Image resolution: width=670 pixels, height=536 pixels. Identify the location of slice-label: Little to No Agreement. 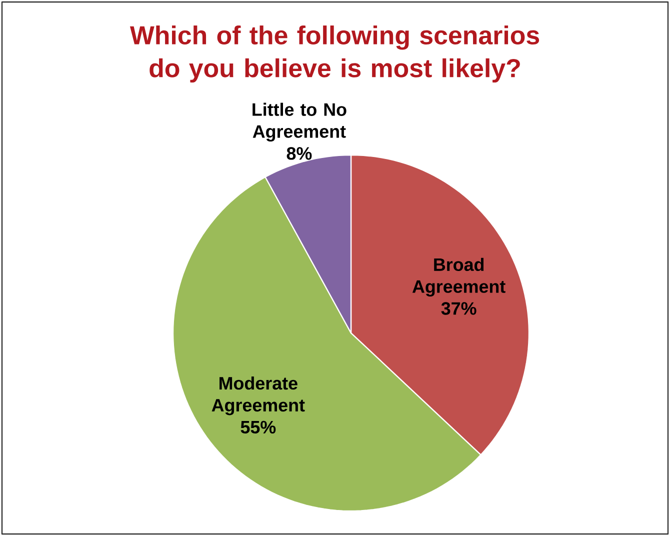
(299, 122).